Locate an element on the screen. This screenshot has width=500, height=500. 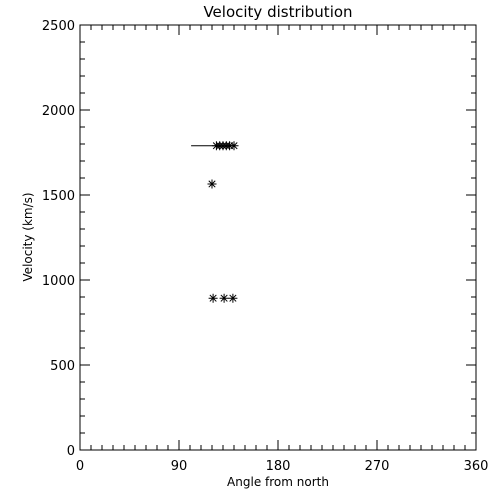
x-tick-label: 0 is located at coordinates (80, 466).